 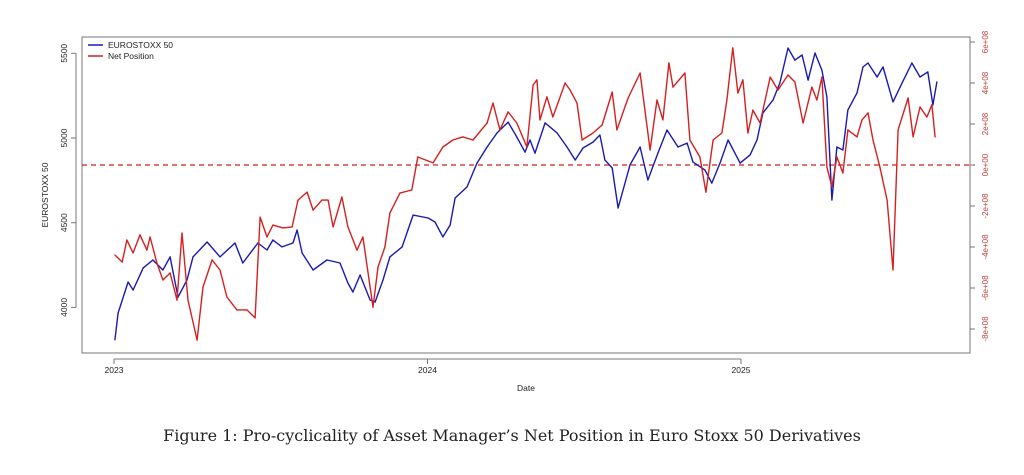 I want to click on y-right-tick-label: -4e+08, so click(x=985, y=247).